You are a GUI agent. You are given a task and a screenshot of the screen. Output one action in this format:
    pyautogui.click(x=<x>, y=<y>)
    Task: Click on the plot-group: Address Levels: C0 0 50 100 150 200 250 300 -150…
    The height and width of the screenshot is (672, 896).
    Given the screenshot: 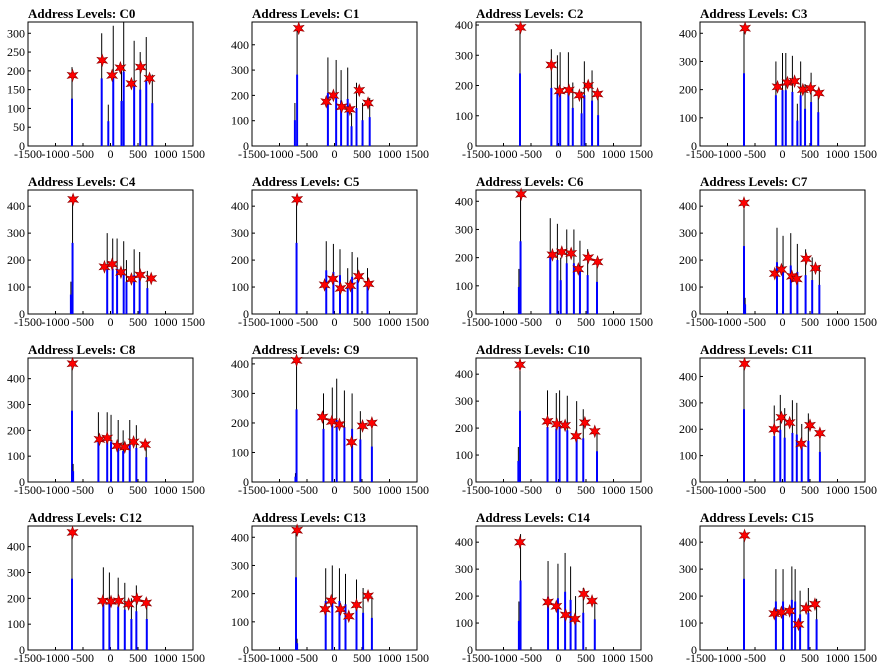 What is the action you would take?
    pyautogui.click(x=106, y=83)
    